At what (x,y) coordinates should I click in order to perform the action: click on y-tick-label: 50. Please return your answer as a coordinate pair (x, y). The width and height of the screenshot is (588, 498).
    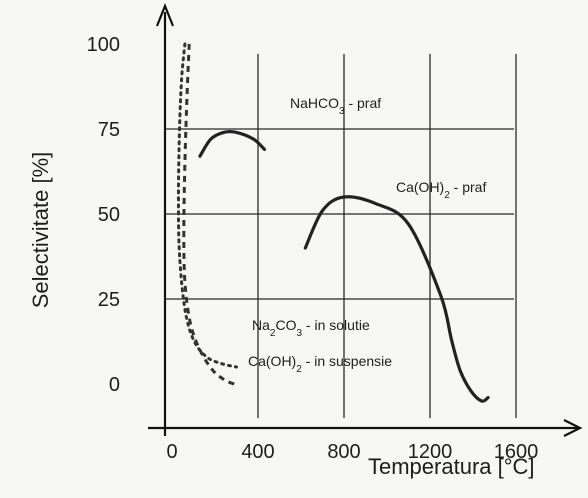
    Looking at the image, I should click on (109, 215).